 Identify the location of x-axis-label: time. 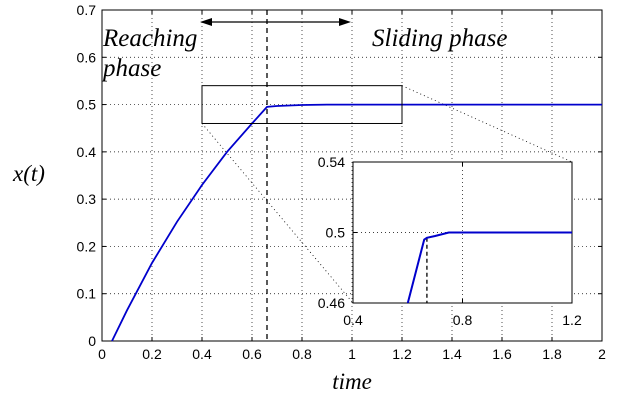
(352, 381).